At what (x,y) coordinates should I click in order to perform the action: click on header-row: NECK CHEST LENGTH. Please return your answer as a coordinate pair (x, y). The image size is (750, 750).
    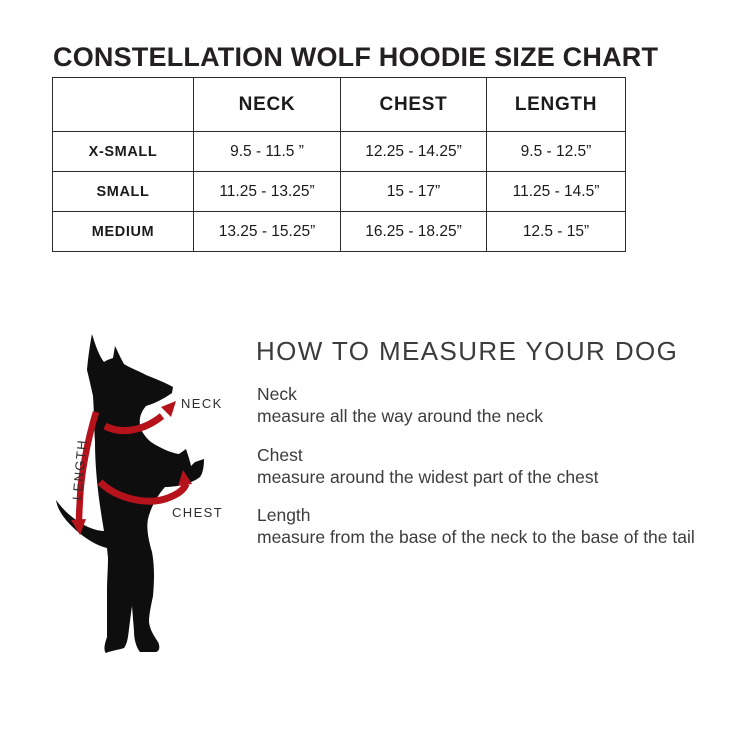
    Looking at the image, I should click on (339, 104).